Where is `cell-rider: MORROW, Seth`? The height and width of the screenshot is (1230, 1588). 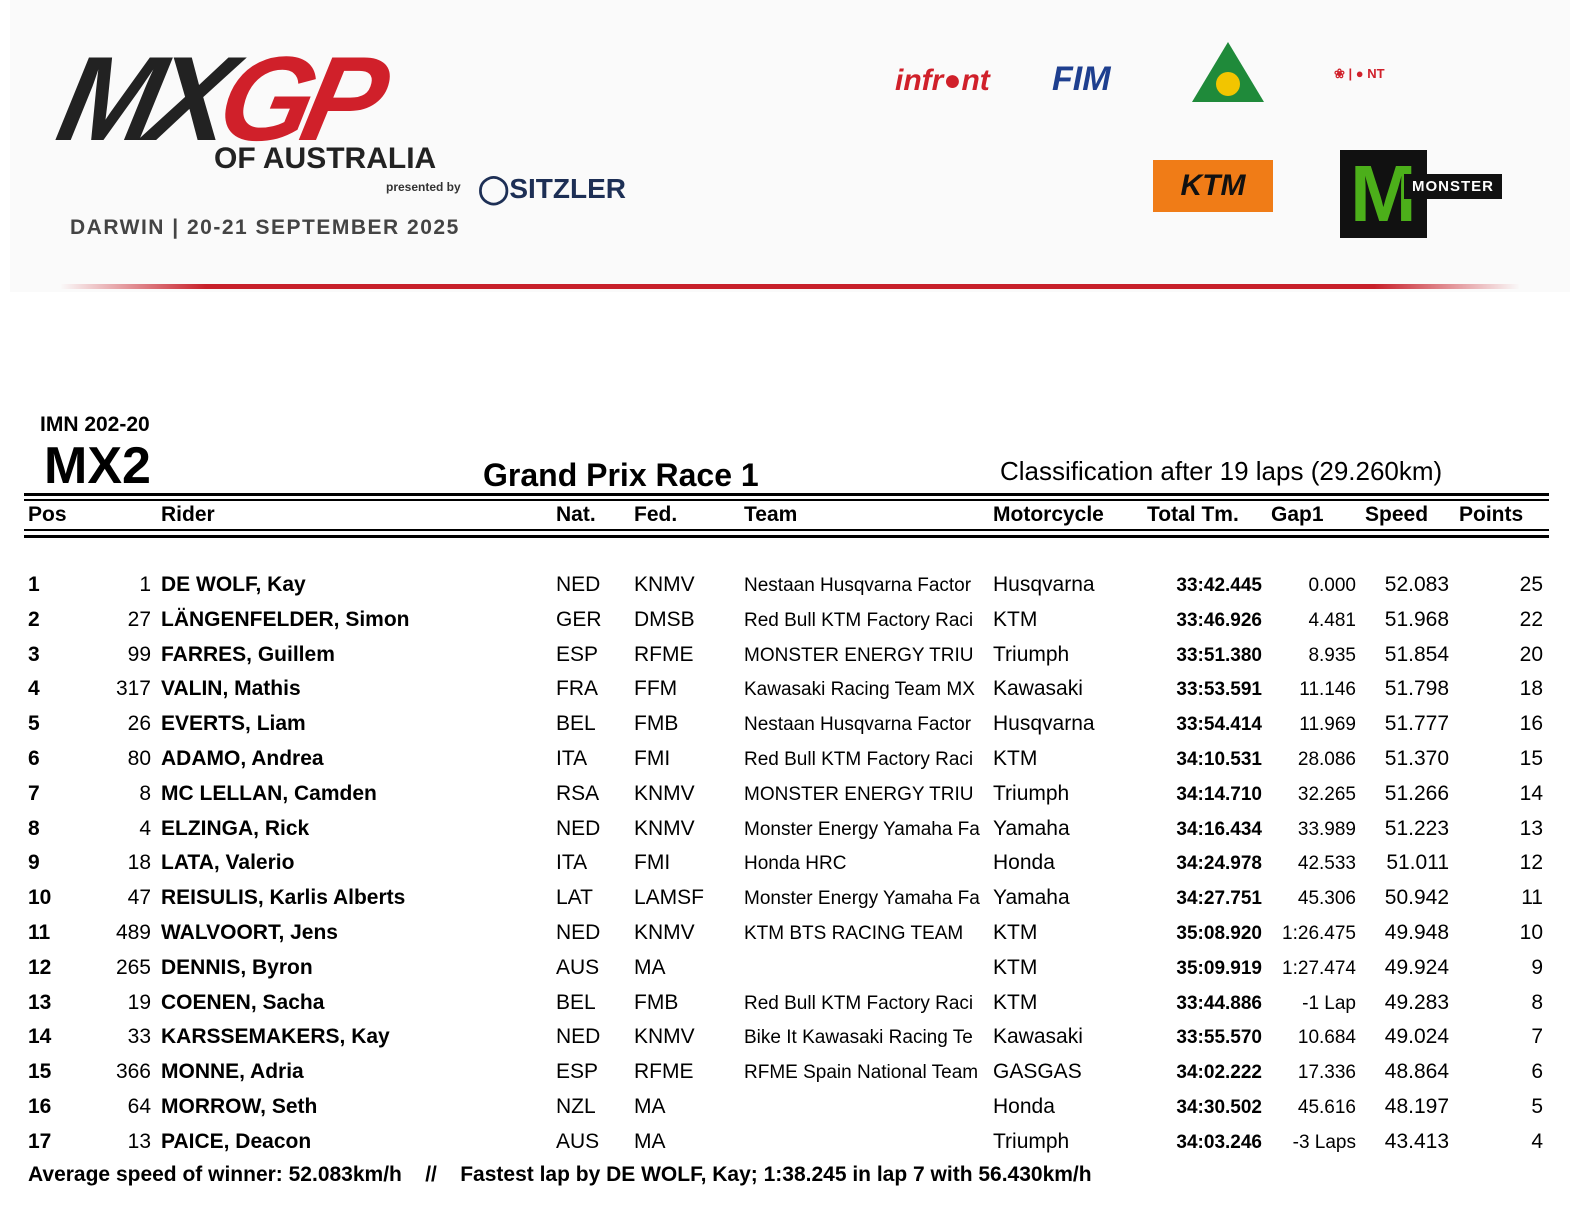 cell-rider: MORROW, Seth is located at coordinates (239, 1106).